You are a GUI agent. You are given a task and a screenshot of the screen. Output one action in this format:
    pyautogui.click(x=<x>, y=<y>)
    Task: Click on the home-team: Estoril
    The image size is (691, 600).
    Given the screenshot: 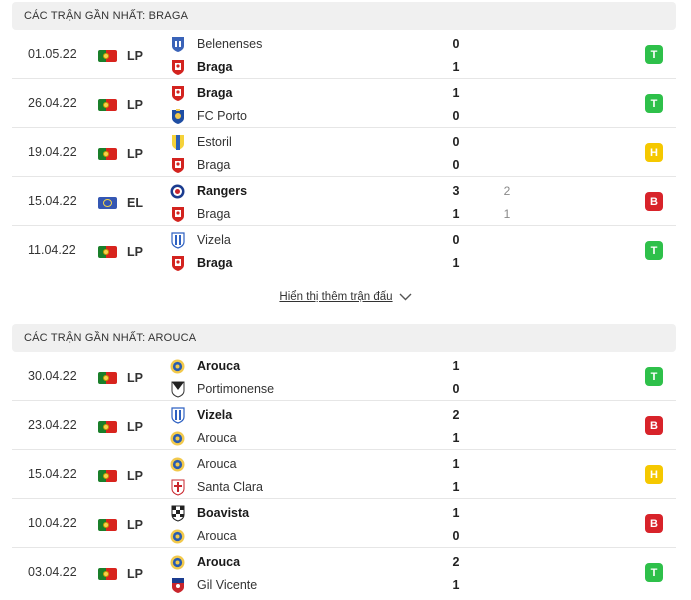 What is the action you would take?
    pyautogui.click(x=201, y=142)
    